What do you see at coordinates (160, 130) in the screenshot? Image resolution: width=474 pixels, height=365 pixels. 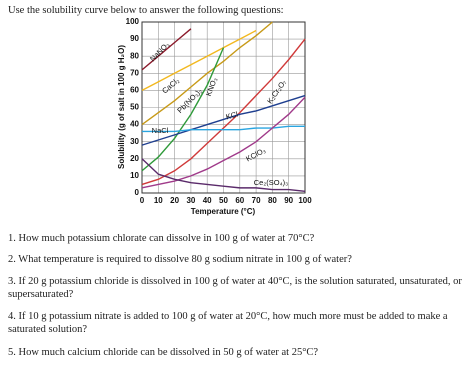 I see `curve-label: NaCl` at bounding box center [160, 130].